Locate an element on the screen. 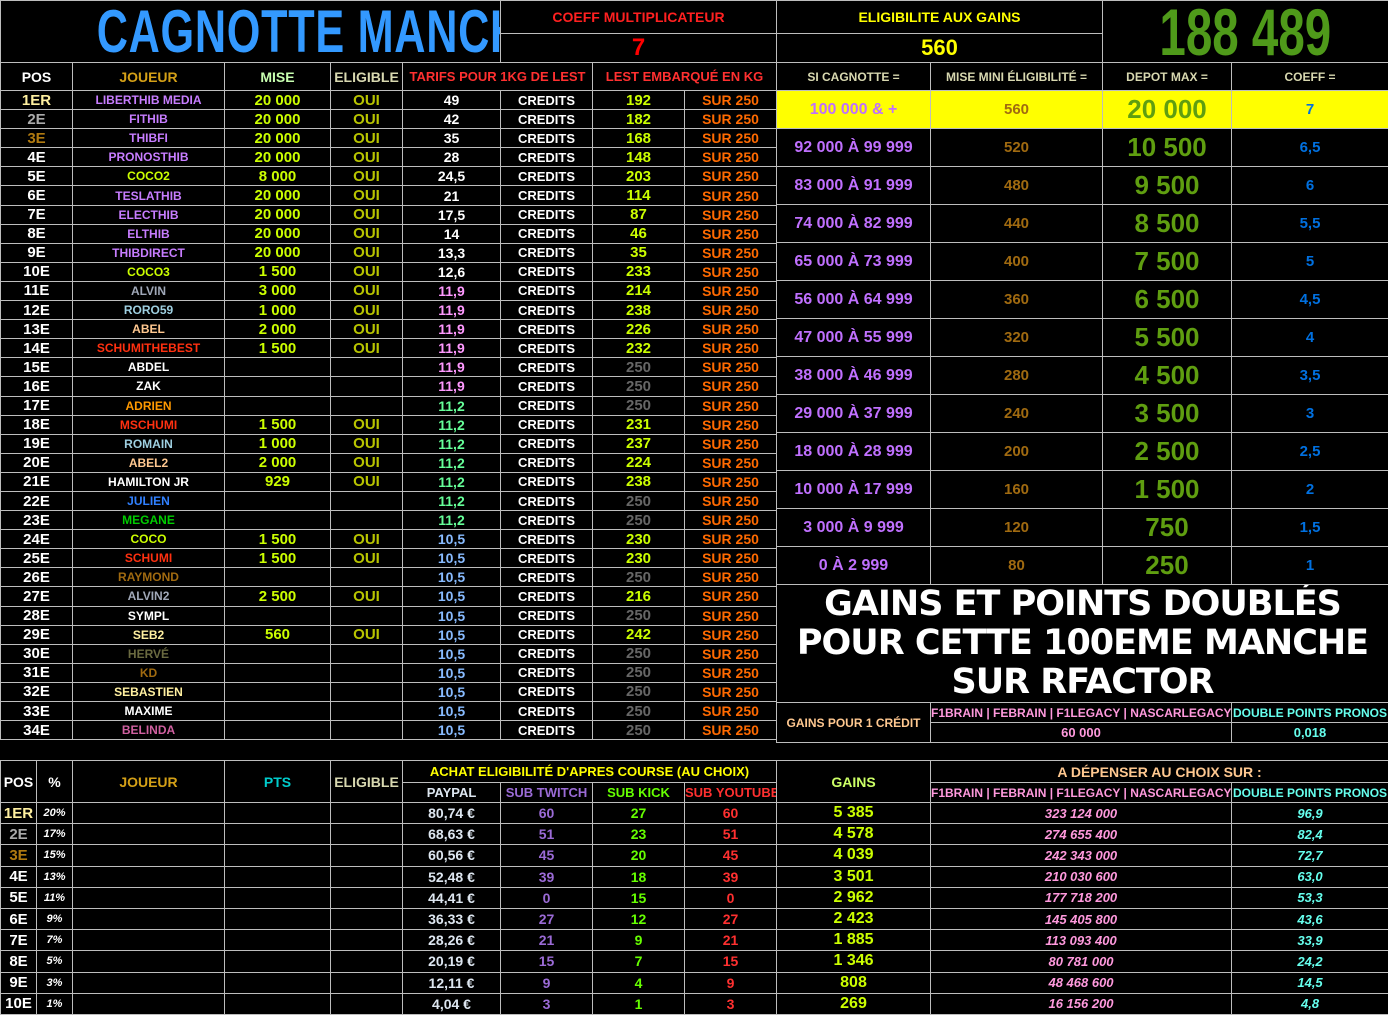  games-credits: 113 093 400 is located at coordinates (1081, 940).